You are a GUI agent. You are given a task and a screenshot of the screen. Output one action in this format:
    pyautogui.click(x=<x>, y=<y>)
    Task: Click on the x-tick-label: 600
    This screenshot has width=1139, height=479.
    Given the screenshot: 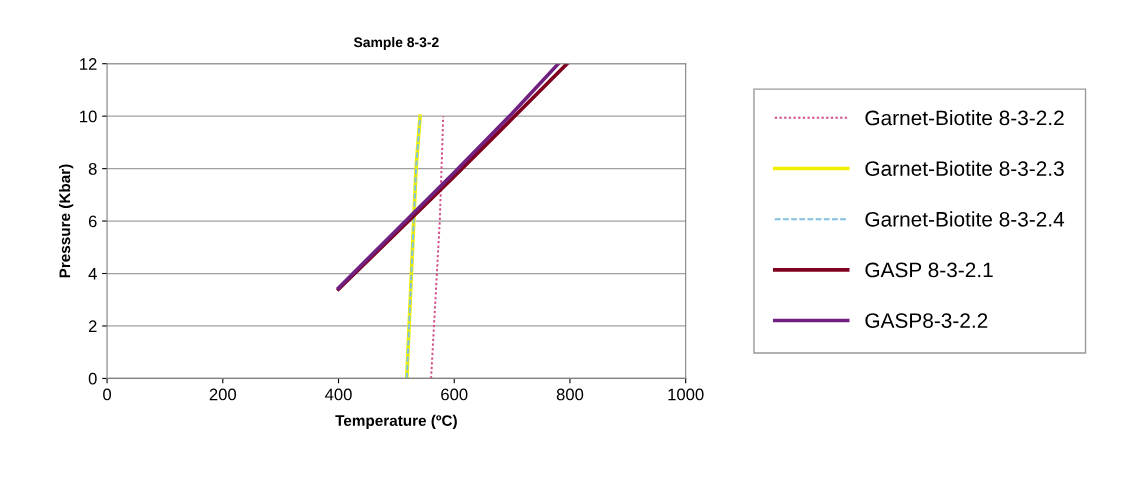 What is the action you would take?
    pyautogui.click(x=454, y=394)
    